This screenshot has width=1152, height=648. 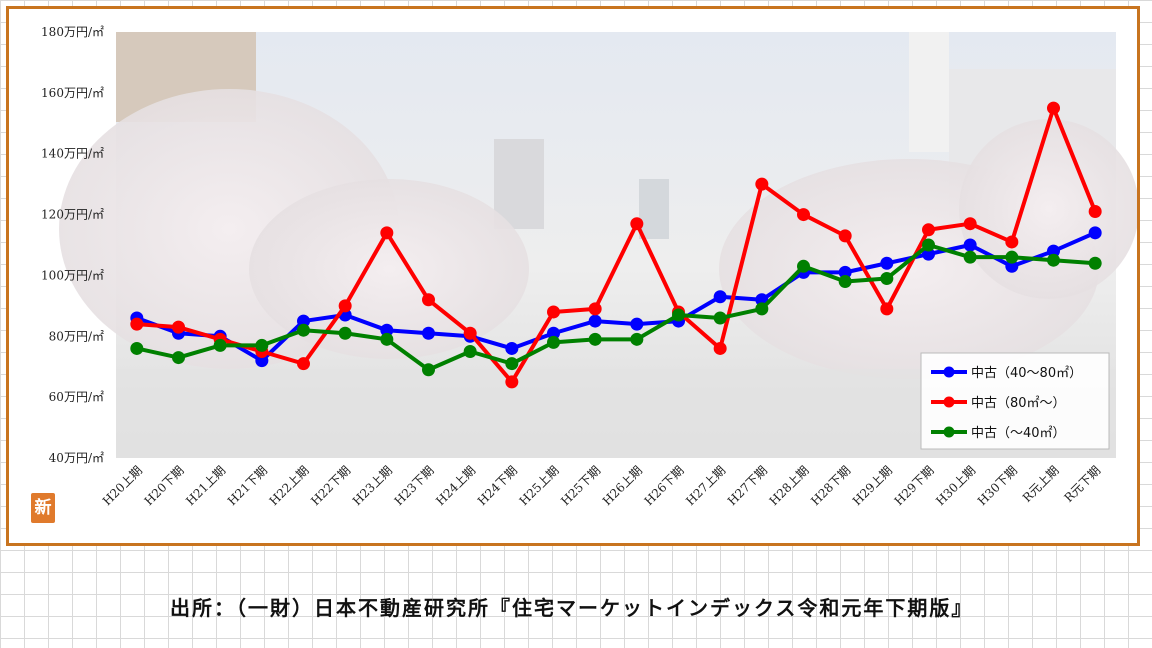 What do you see at coordinates (747, 485) in the screenshot?
I see `x-tick-label: H27下期` at bounding box center [747, 485].